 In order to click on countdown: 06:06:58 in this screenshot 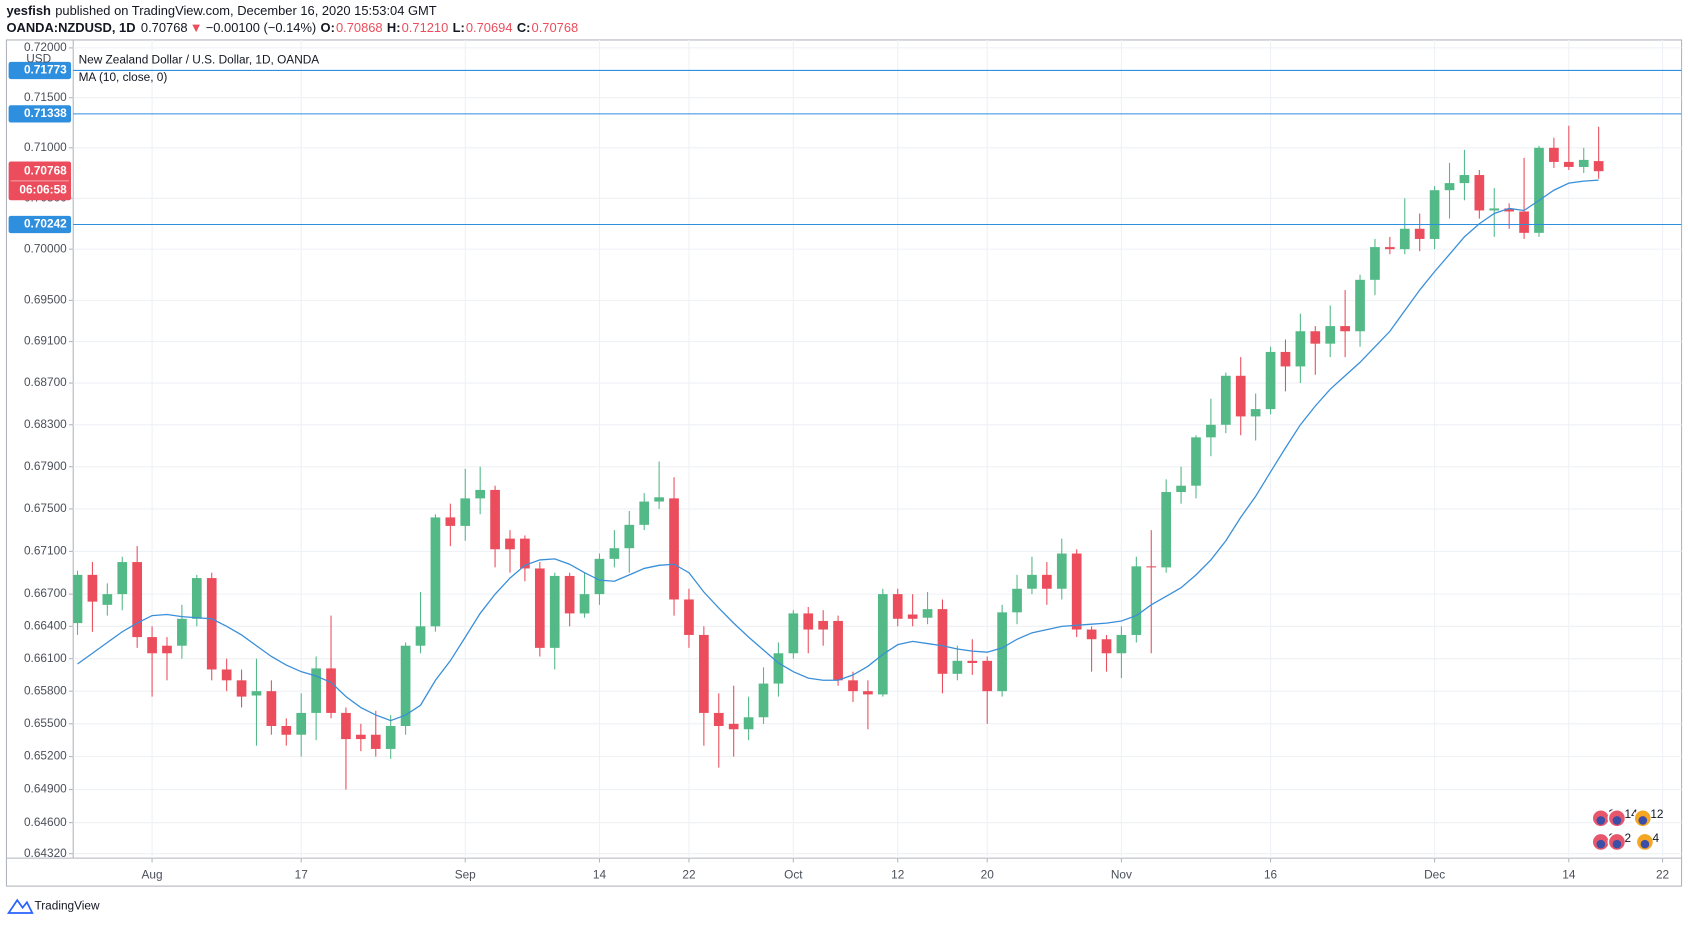, I will do `click(43, 190)`.